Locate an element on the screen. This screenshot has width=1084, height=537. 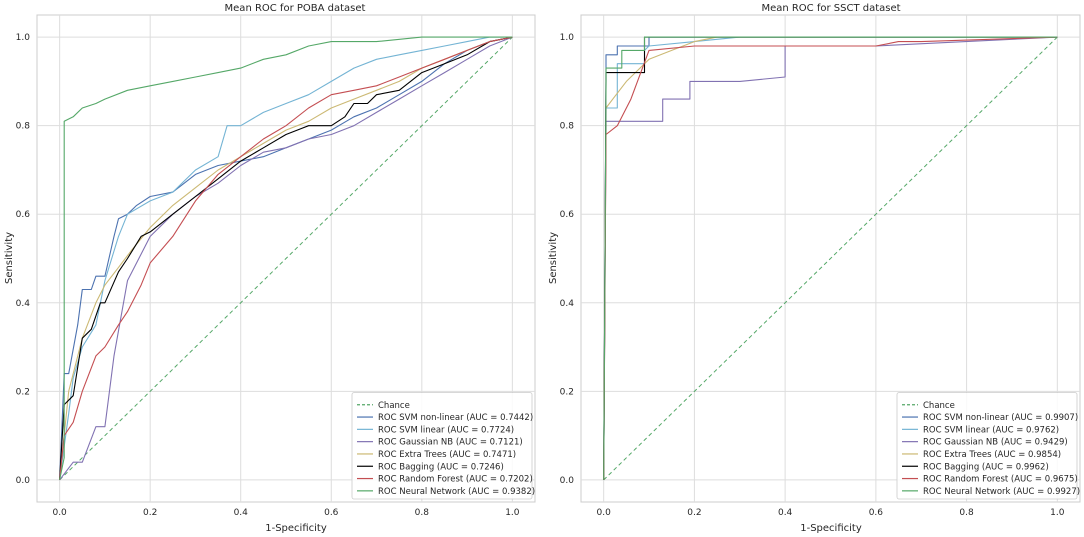
legend-entry: ROC Extra Trees (AUC = 0.9854) is located at coordinates (992, 455).